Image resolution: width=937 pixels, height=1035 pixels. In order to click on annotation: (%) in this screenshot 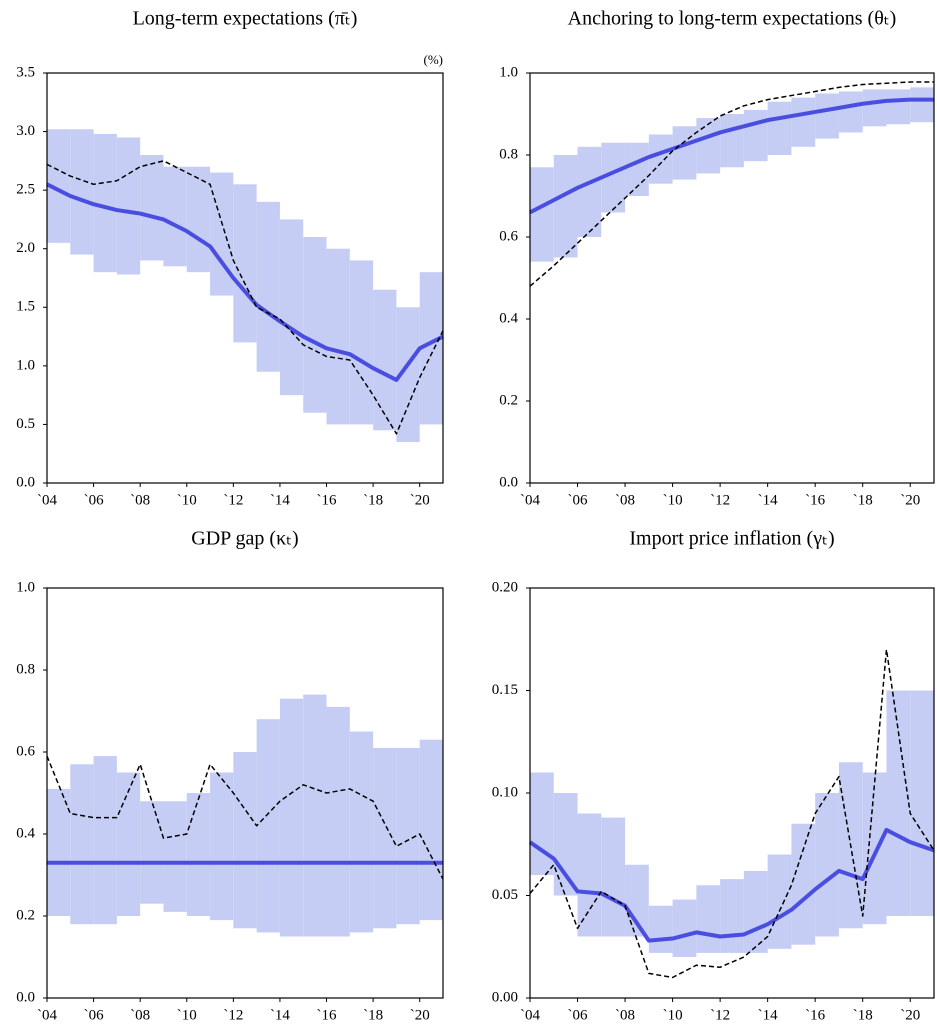, I will do `click(434, 59)`.